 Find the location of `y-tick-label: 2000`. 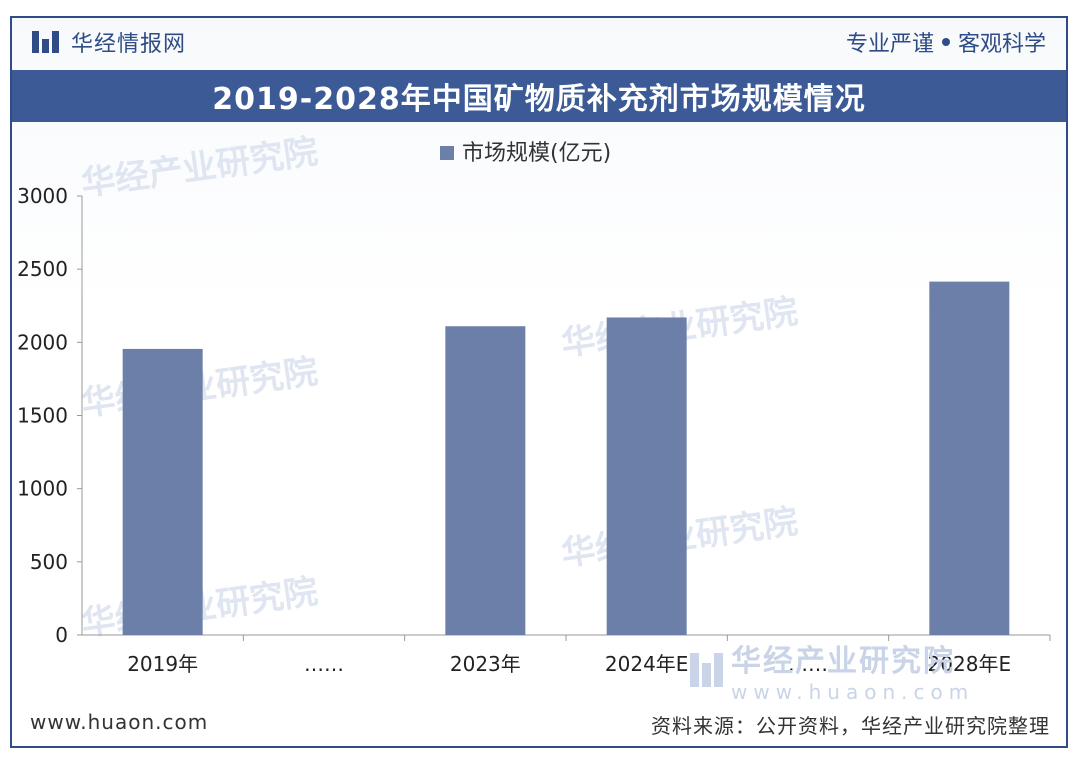

y-tick-label: 2000 is located at coordinates (42, 342).